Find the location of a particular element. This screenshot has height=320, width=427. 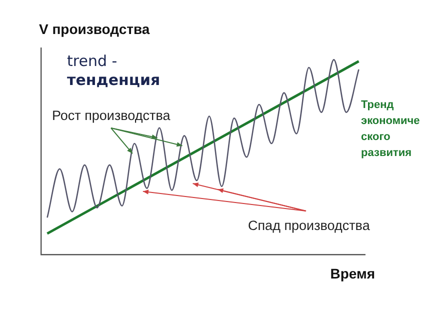

annotation: trend - тенденция is located at coordinates (113, 70).